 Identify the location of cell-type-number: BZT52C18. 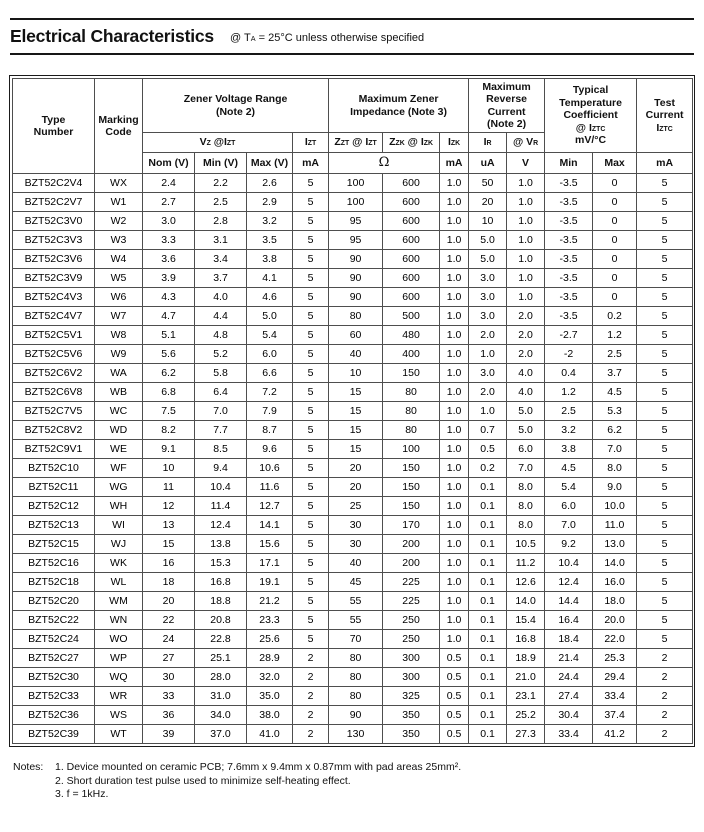
(53, 582).